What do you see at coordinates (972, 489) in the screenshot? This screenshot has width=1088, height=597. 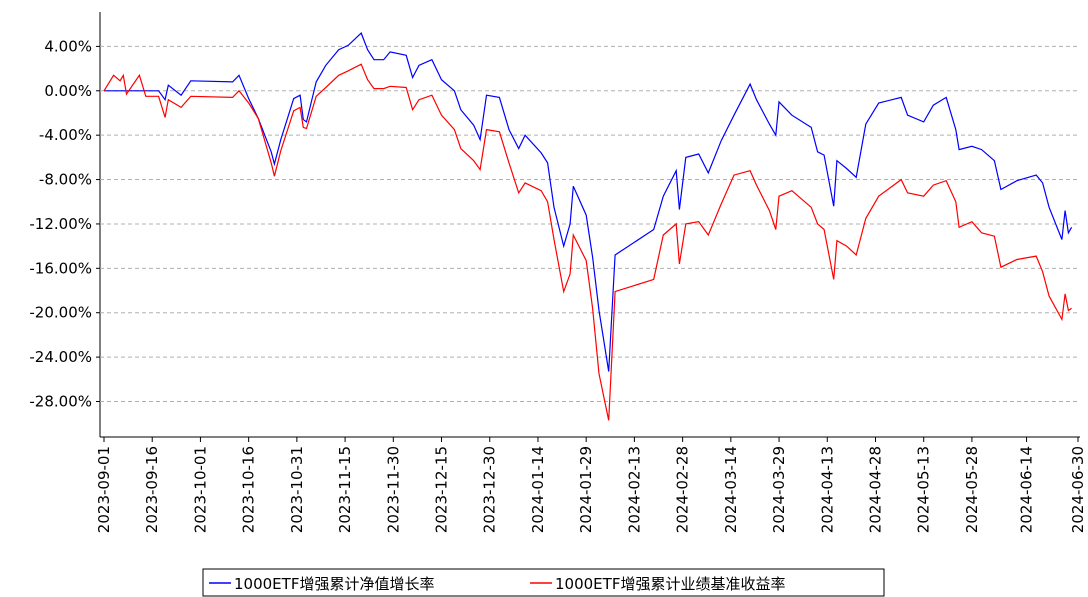 I see `x-tick-label: 2024-05-28` at bounding box center [972, 489].